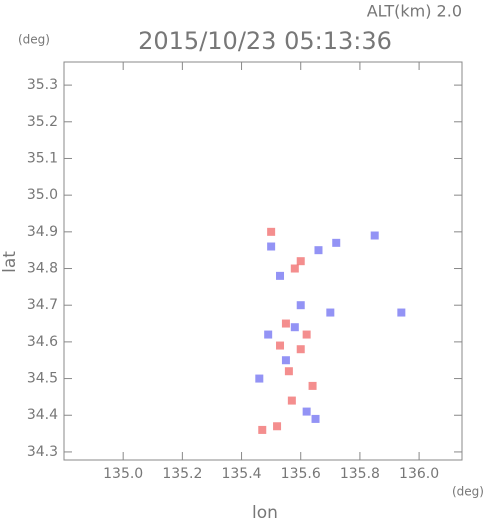 The width and height of the screenshot is (491, 521). I want to click on y-tick-label: 34.4, so click(42, 415).